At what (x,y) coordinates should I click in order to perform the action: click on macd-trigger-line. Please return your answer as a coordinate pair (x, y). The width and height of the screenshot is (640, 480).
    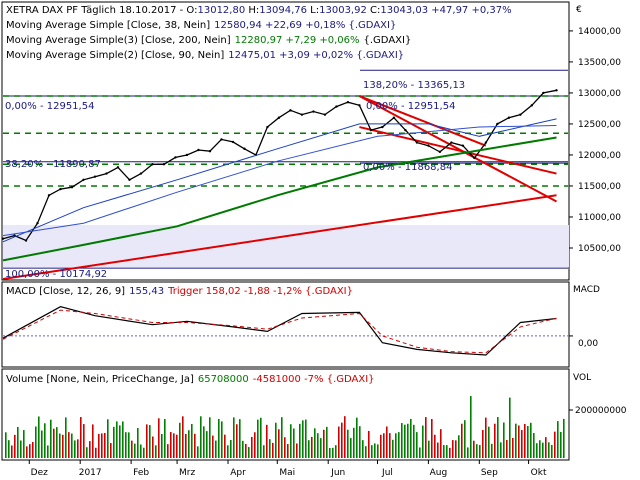
    Looking at the image, I should click on (279, 331).